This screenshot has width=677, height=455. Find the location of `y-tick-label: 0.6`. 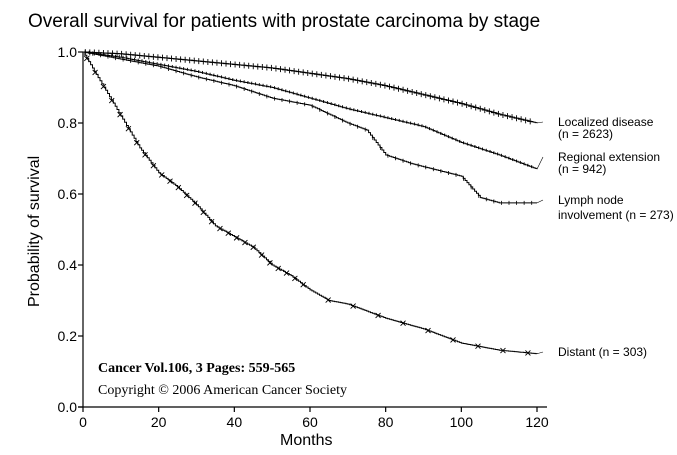

y-tick-label: 0.6 is located at coordinates (68, 194).